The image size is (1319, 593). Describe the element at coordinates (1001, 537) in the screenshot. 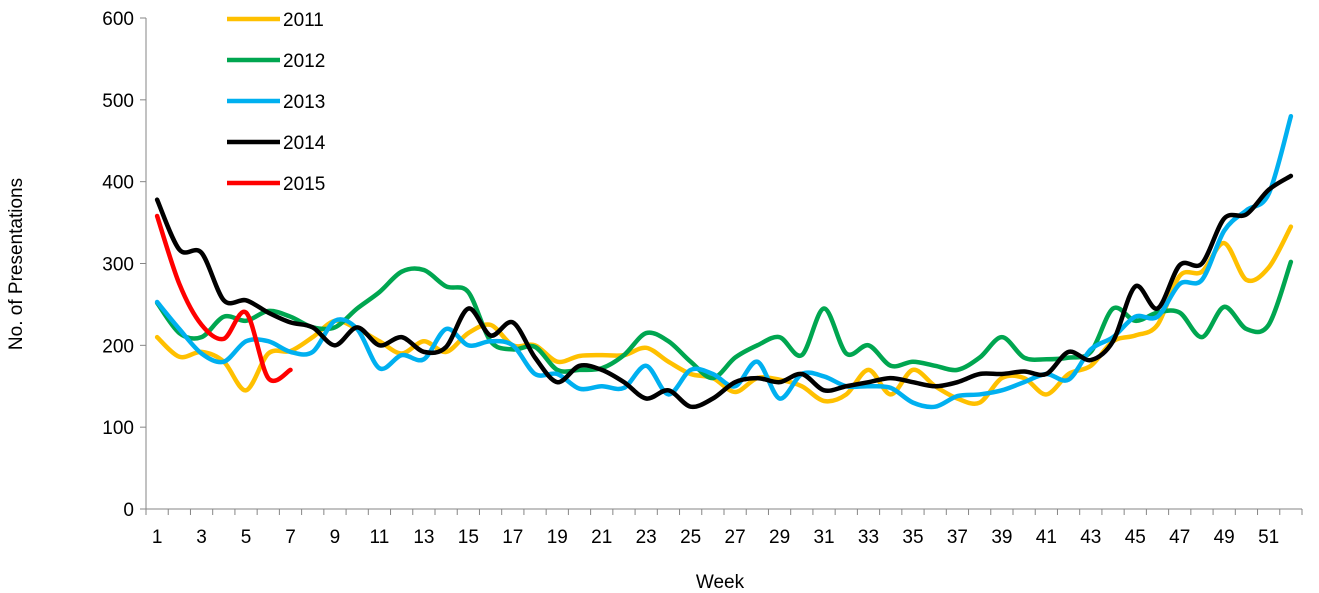

I see `x-tick-label: 39` at that location.